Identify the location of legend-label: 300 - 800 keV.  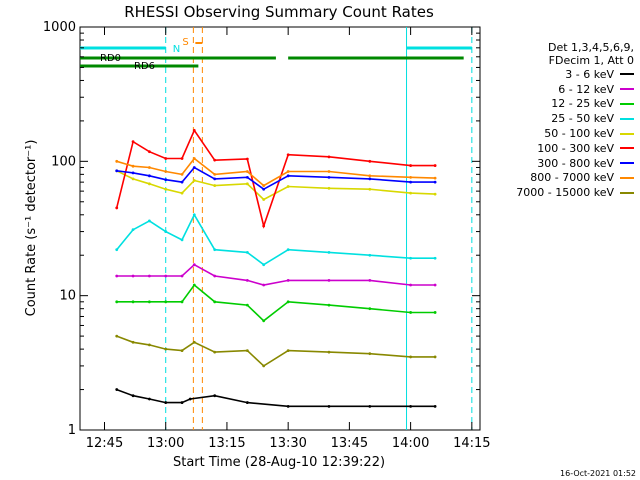
(575, 163).